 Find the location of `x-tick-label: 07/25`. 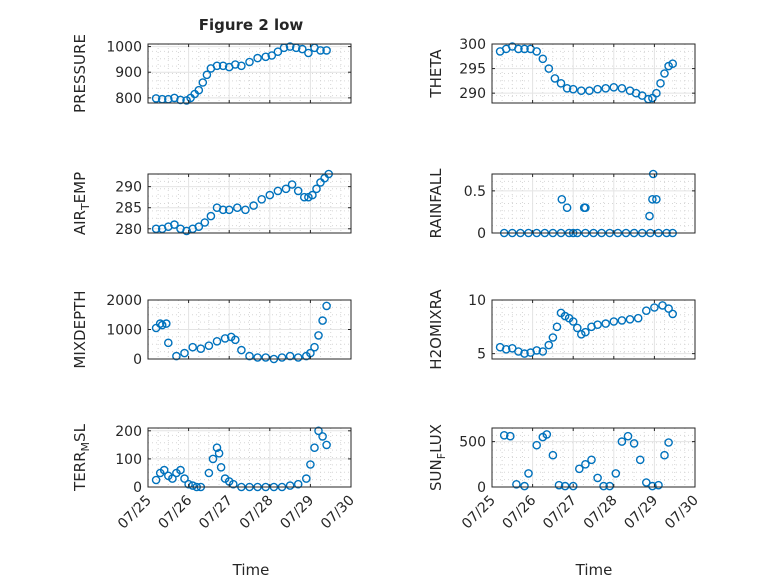

x-tick-label: 07/25 is located at coordinates (479, 513).